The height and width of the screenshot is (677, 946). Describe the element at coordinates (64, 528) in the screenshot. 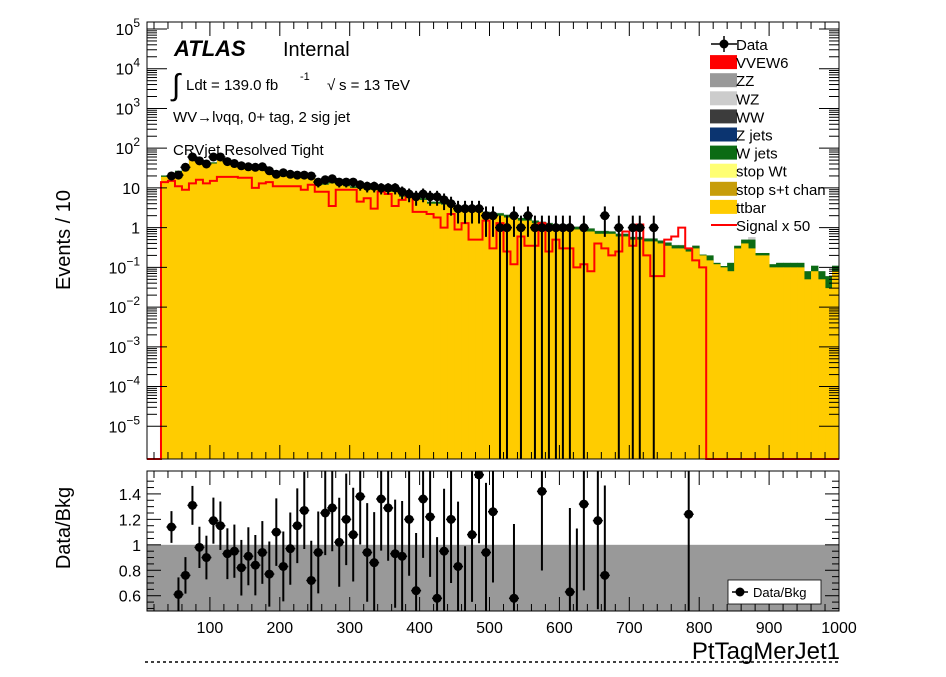

I see `bottom-y-axis-label: Data/Bkg` at that location.